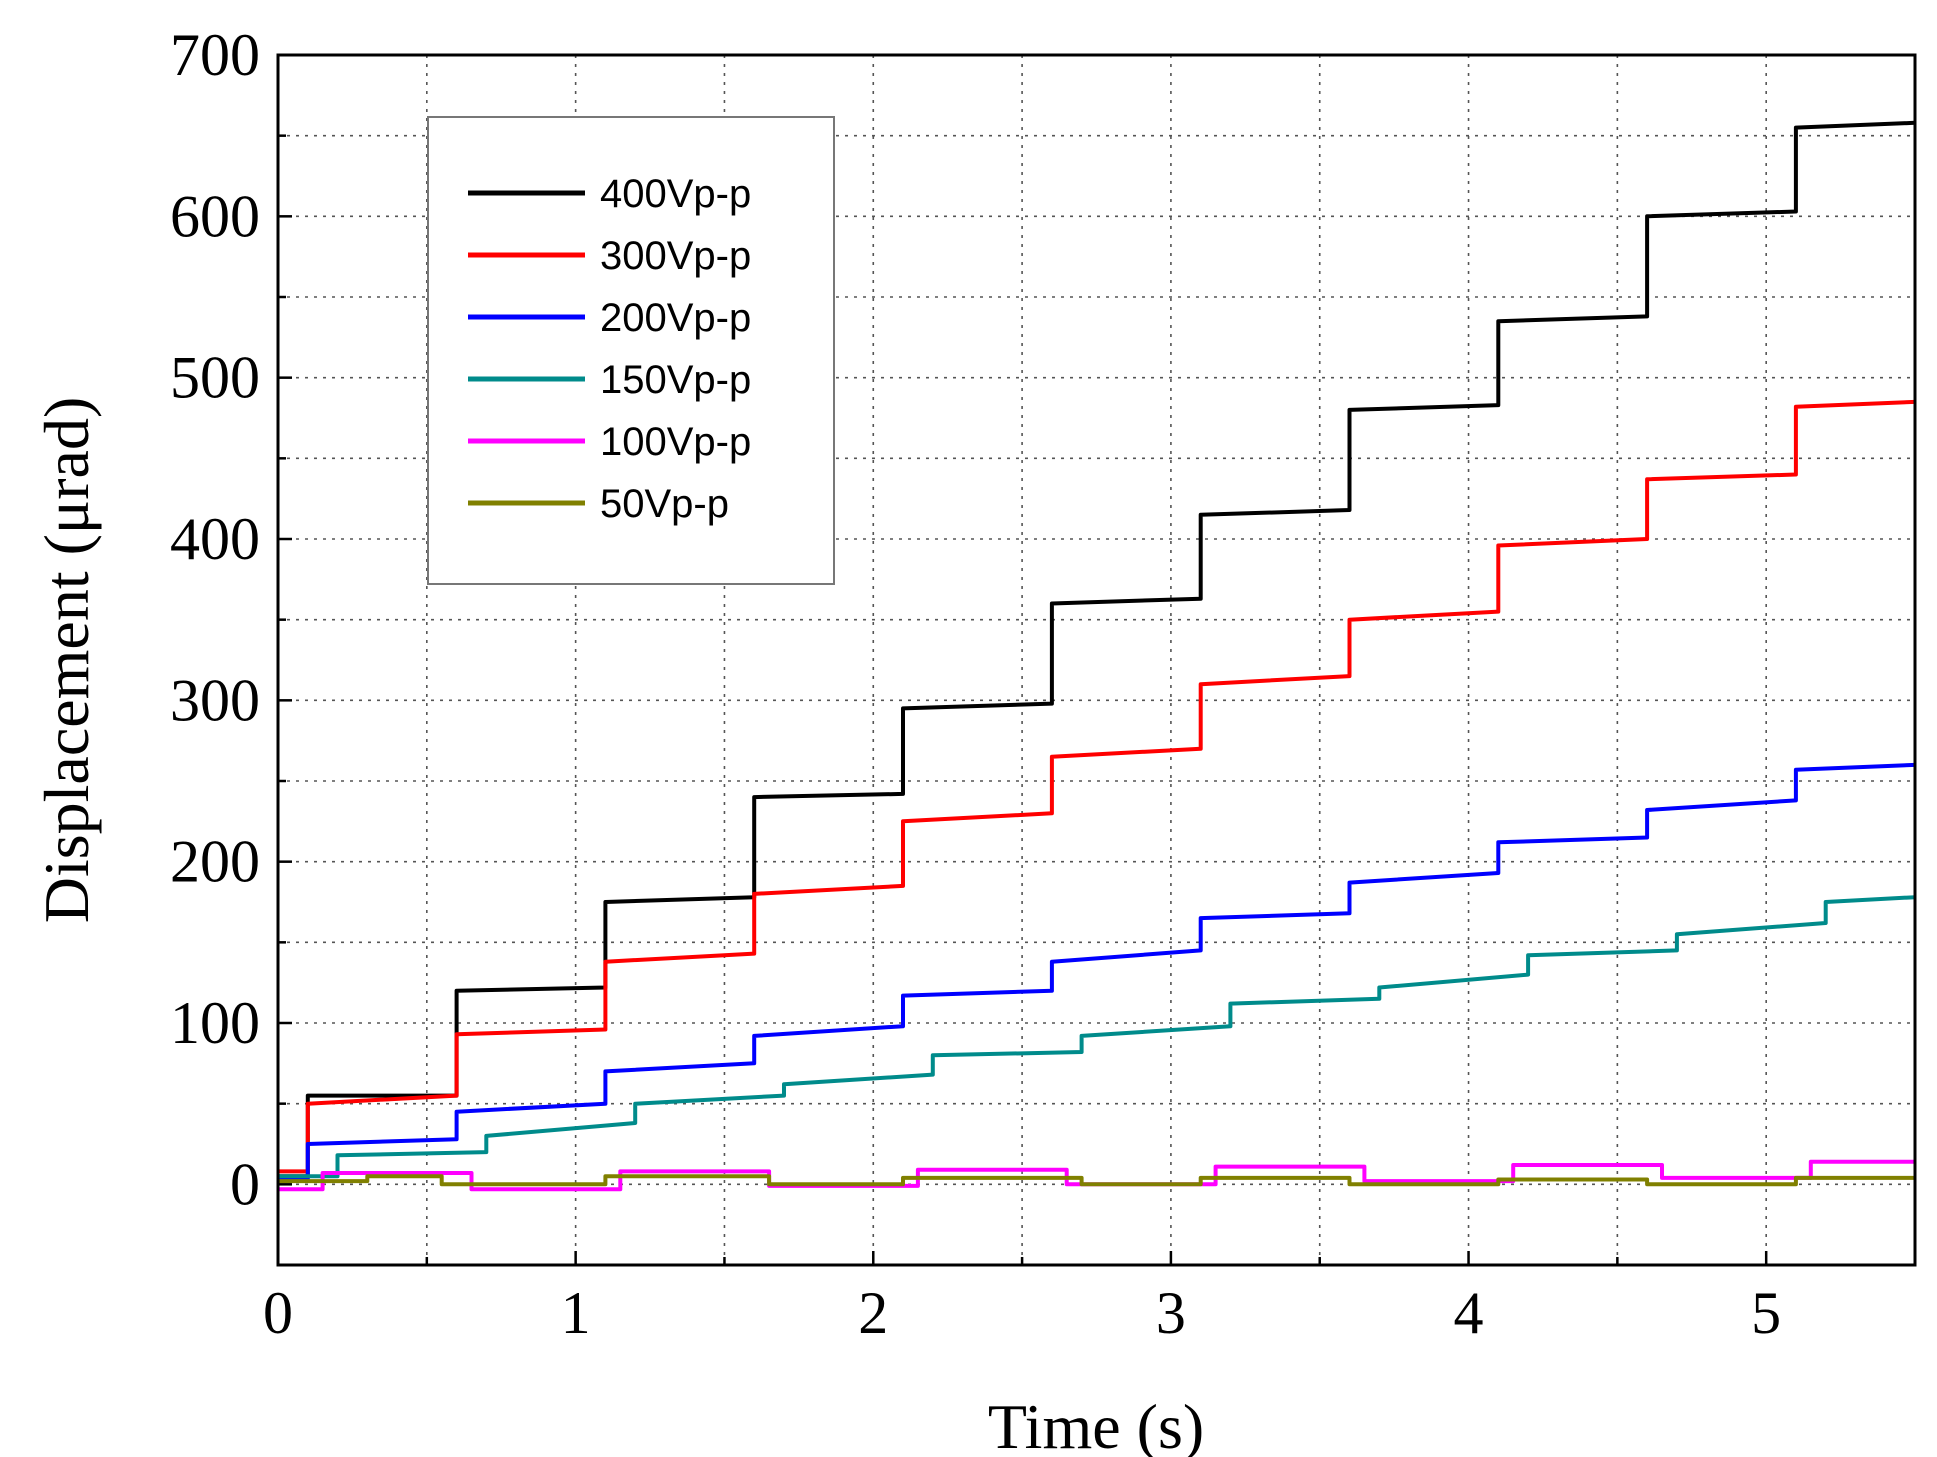 The height and width of the screenshot is (1457, 1937). Describe the element at coordinates (66, 660) in the screenshot. I see `y-axis-title: Displacement (μrad)` at that location.